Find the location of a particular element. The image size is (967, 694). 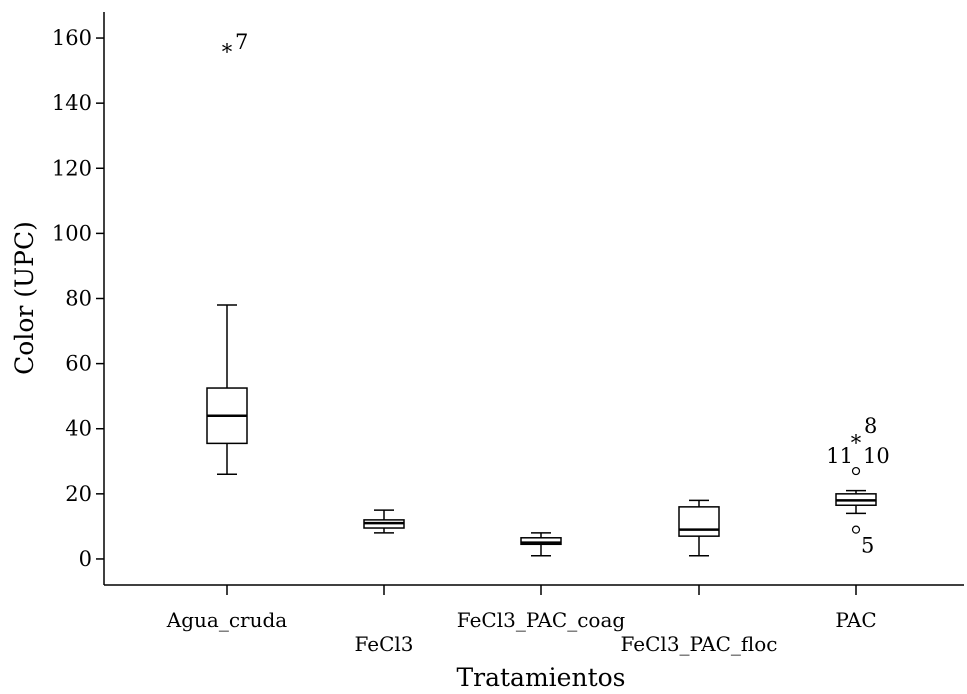

y-tick-label: 60 is located at coordinates (78, 364).